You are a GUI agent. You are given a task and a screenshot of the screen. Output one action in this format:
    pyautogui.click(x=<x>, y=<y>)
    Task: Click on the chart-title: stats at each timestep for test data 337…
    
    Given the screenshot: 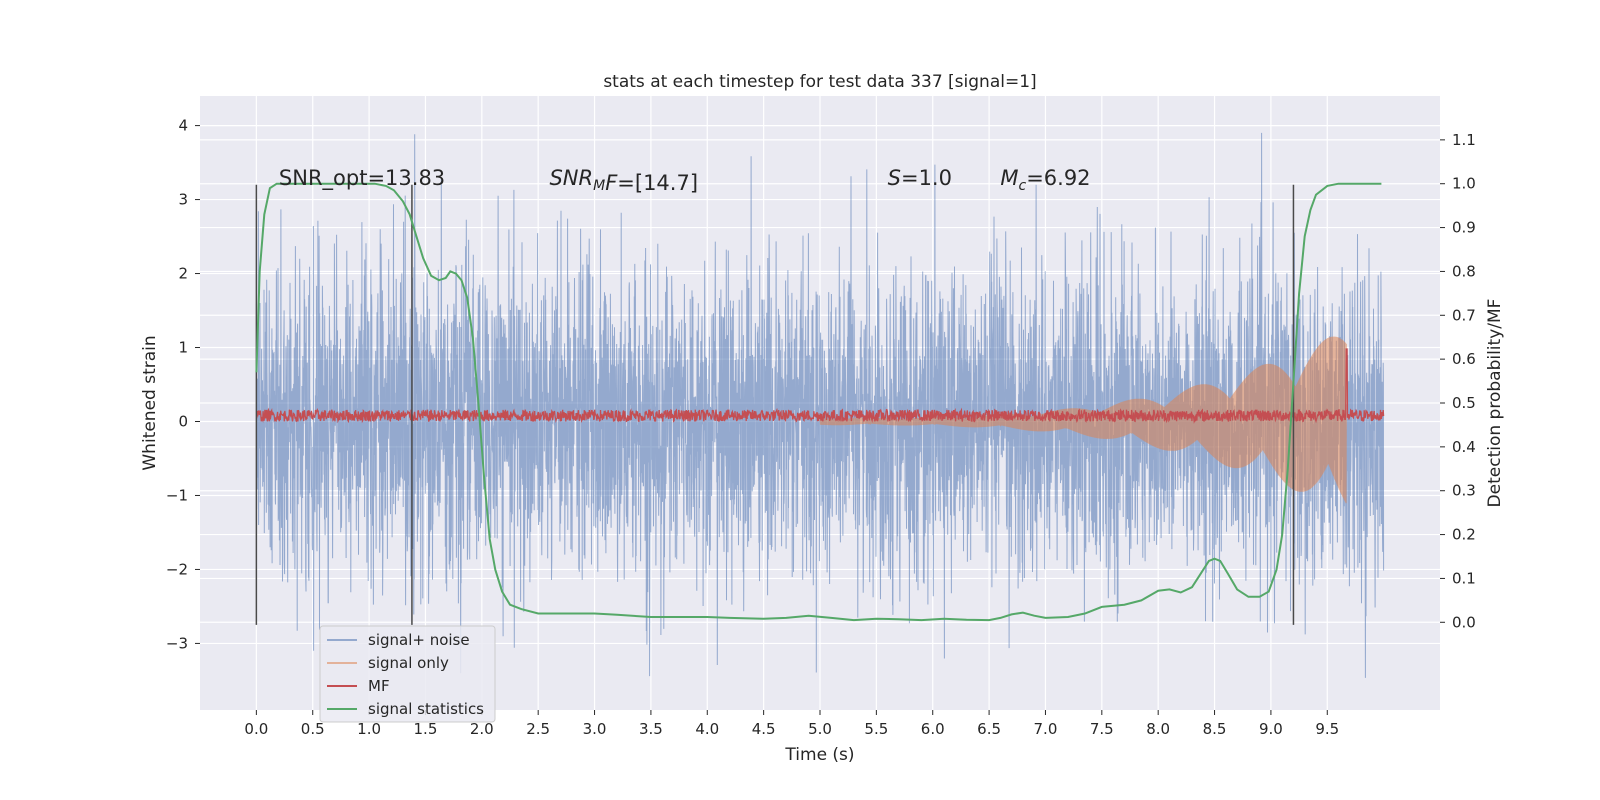 What is the action you would take?
    pyautogui.click(x=819, y=82)
    